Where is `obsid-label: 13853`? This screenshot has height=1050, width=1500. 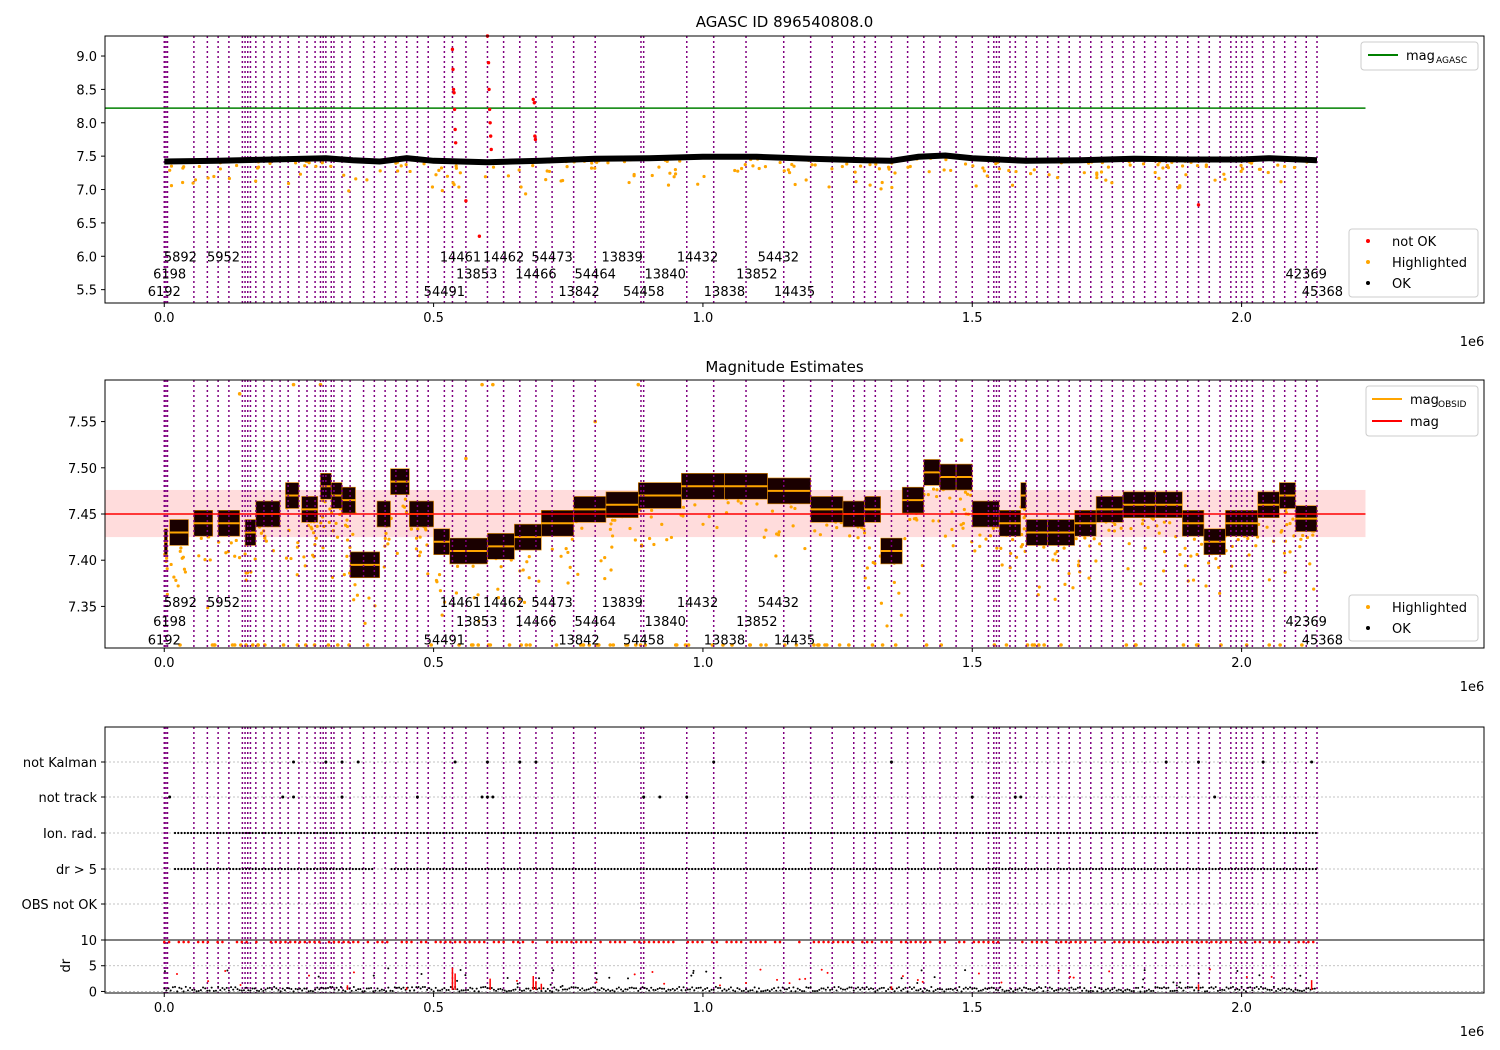
obsid-label: 13853 is located at coordinates (476, 275).